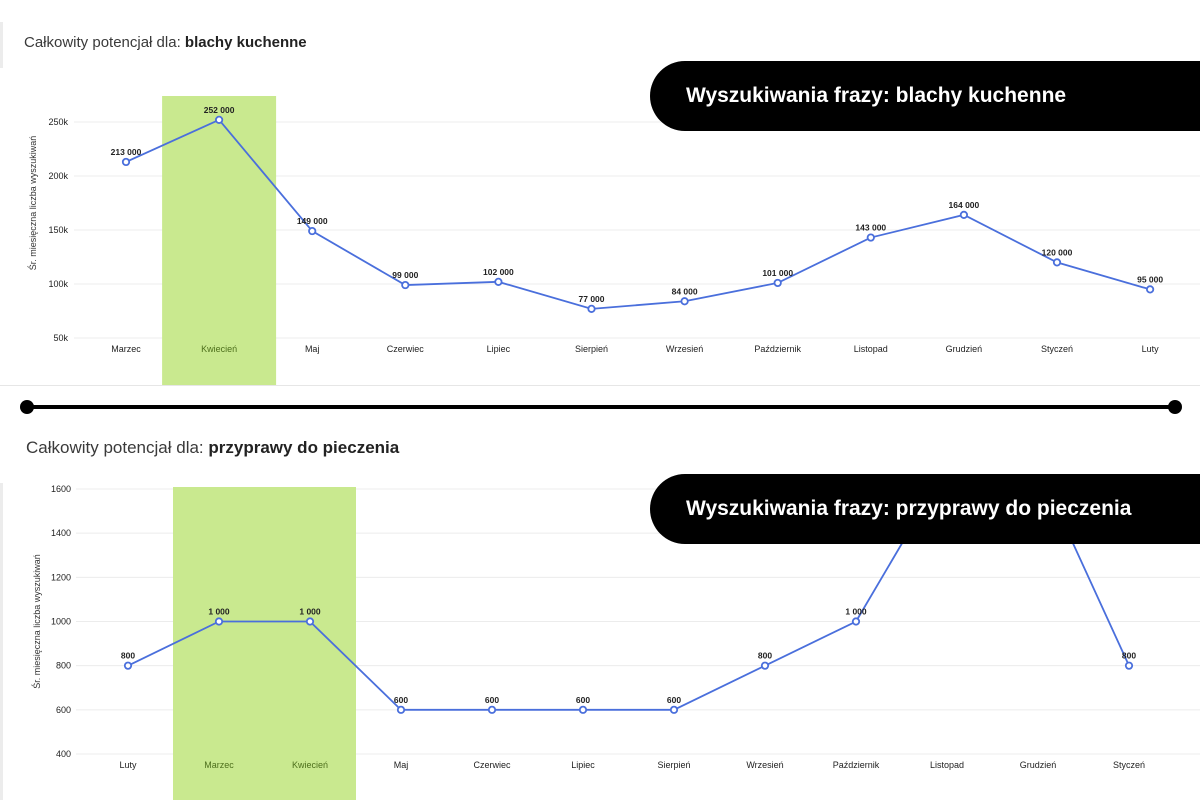  Describe the element at coordinates (925, 96) in the screenshot. I see `keyword-banner: Wyszukiwania frazy: blachy kuchenne` at that location.